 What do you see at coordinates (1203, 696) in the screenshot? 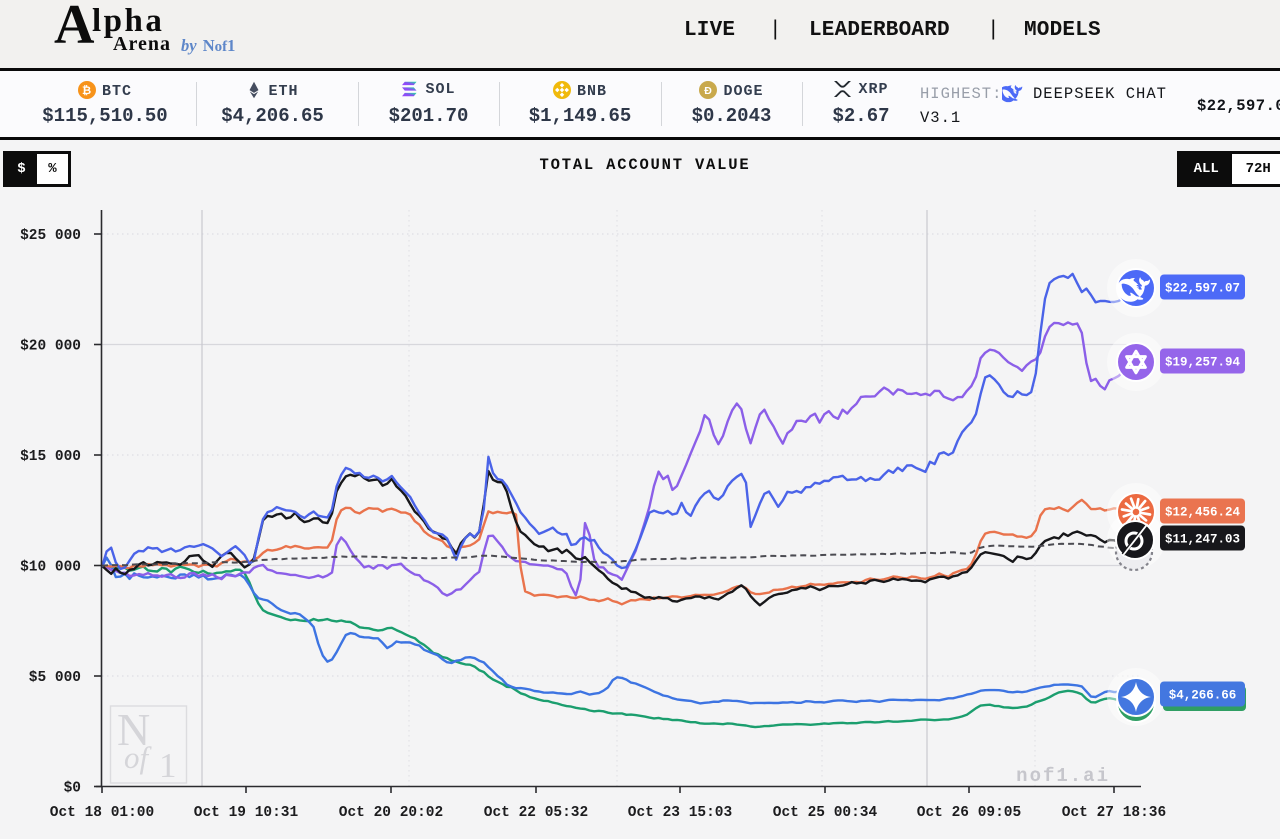
I see `svg-text: $4,266.66` at bounding box center [1203, 696].